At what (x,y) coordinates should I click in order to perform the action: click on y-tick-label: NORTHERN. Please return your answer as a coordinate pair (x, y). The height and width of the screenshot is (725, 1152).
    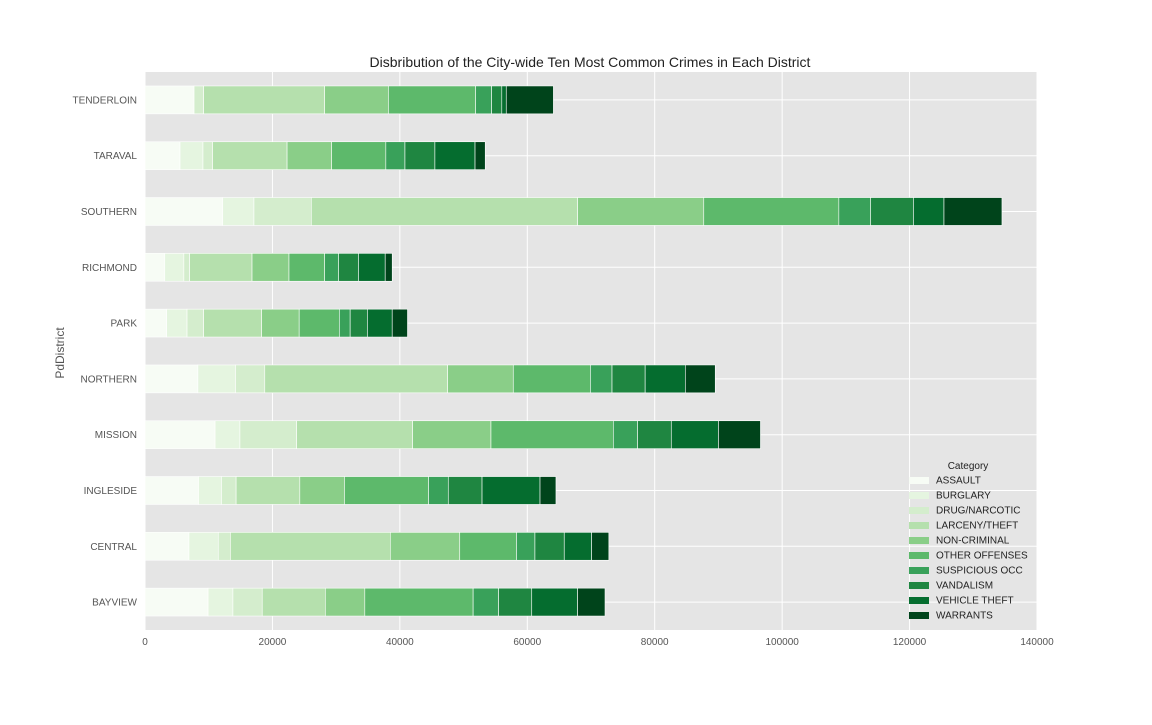
    Looking at the image, I should click on (109, 379).